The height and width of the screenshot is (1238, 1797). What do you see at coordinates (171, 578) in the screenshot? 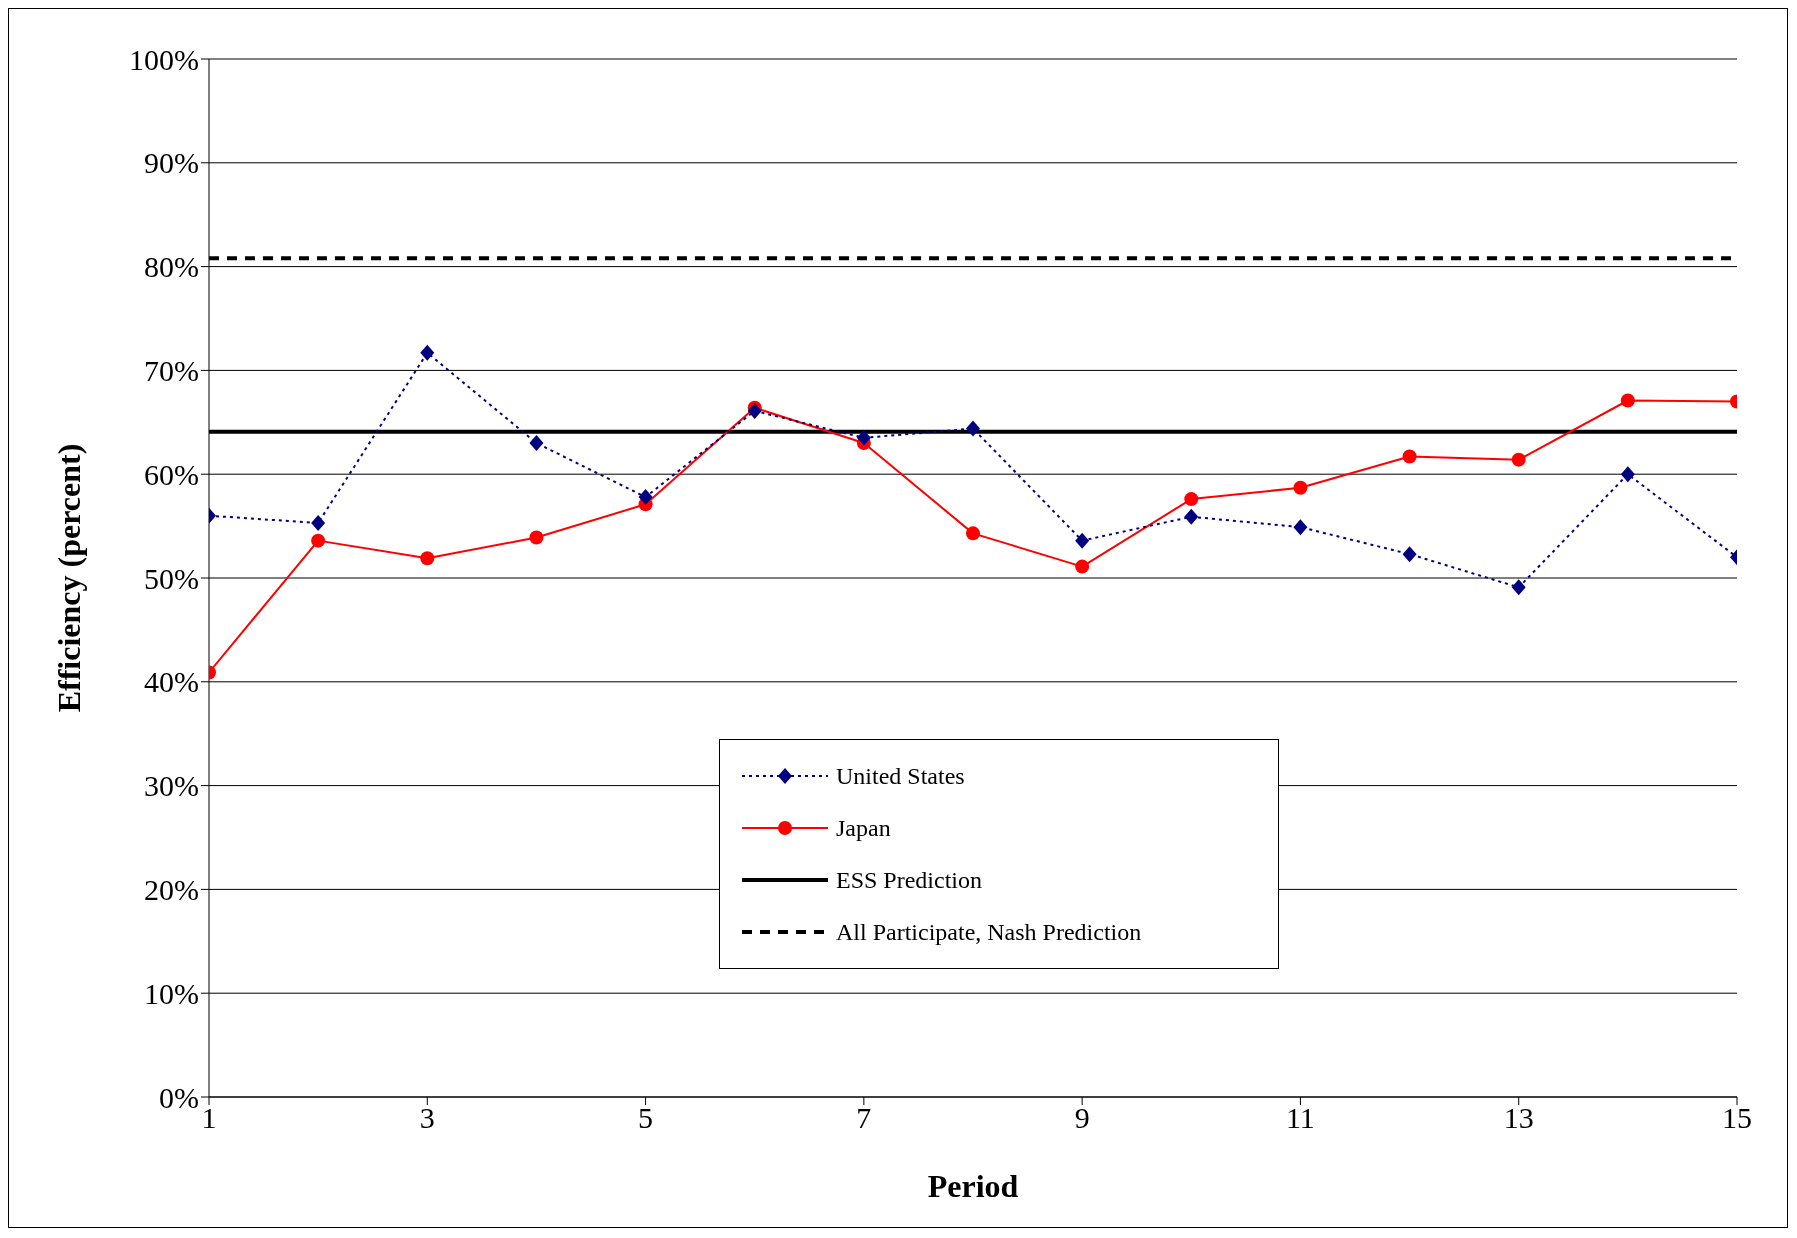
I see `y-tick-label: 50%` at bounding box center [171, 578].